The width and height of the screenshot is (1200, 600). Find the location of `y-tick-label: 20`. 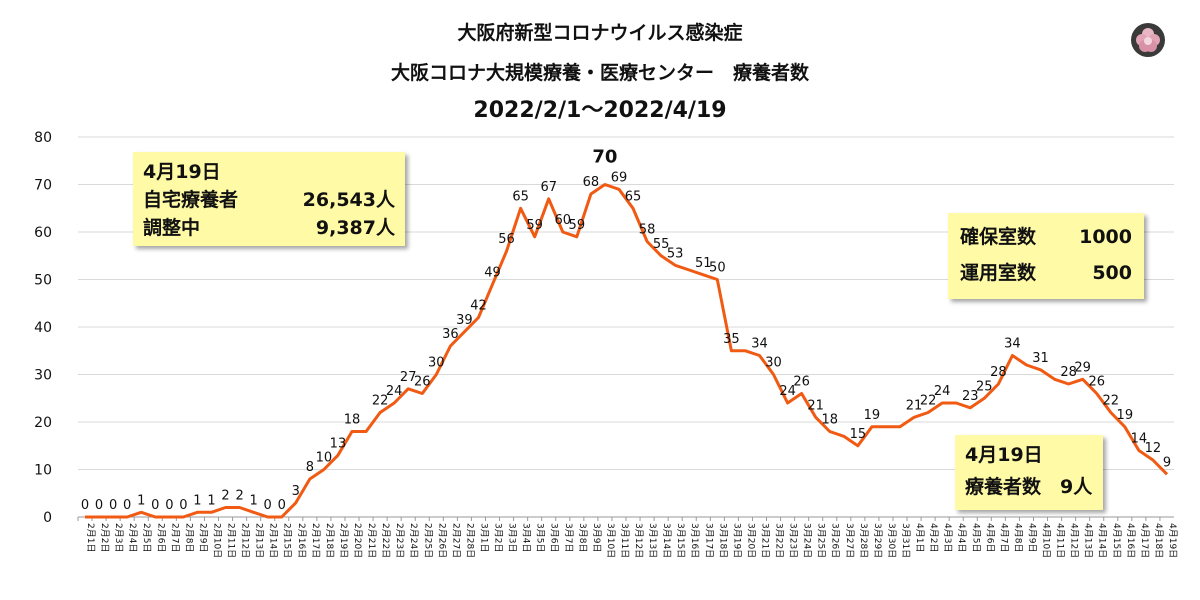

y-tick-label: 20 is located at coordinates (43, 423).